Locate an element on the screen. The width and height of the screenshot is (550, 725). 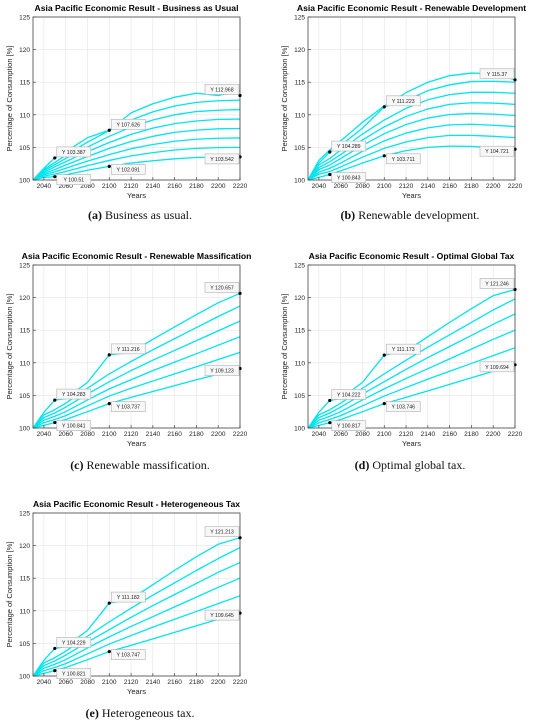
caption-renewable-massification: (c) Renewable massification. is located at coordinates (140, 465).